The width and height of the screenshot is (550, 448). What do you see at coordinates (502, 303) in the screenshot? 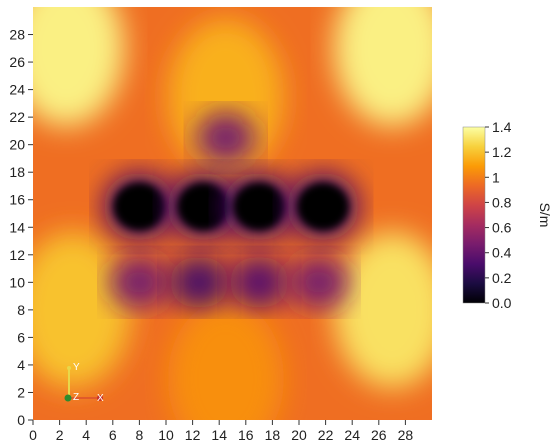
I see `colorbar-tick-label: 0.0` at bounding box center [502, 303].